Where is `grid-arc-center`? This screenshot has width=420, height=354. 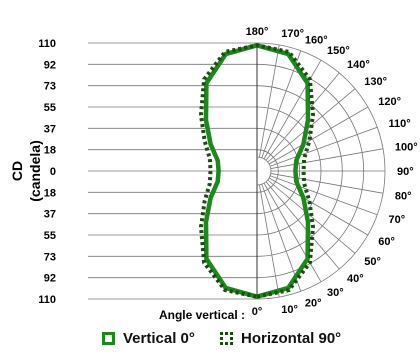 grid-arc-center is located at coordinates (264, 171).